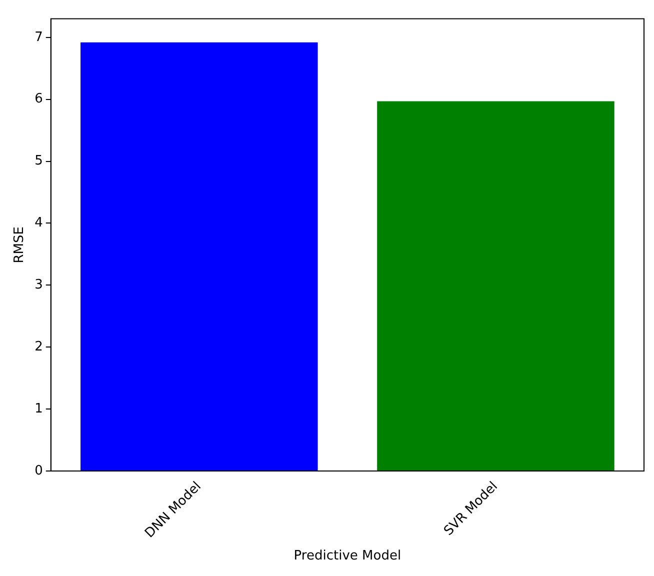 This screenshot has height=576, width=654. What do you see at coordinates (38, 408) in the screenshot?
I see `y-tick-label: 1` at bounding box center [38, 408].